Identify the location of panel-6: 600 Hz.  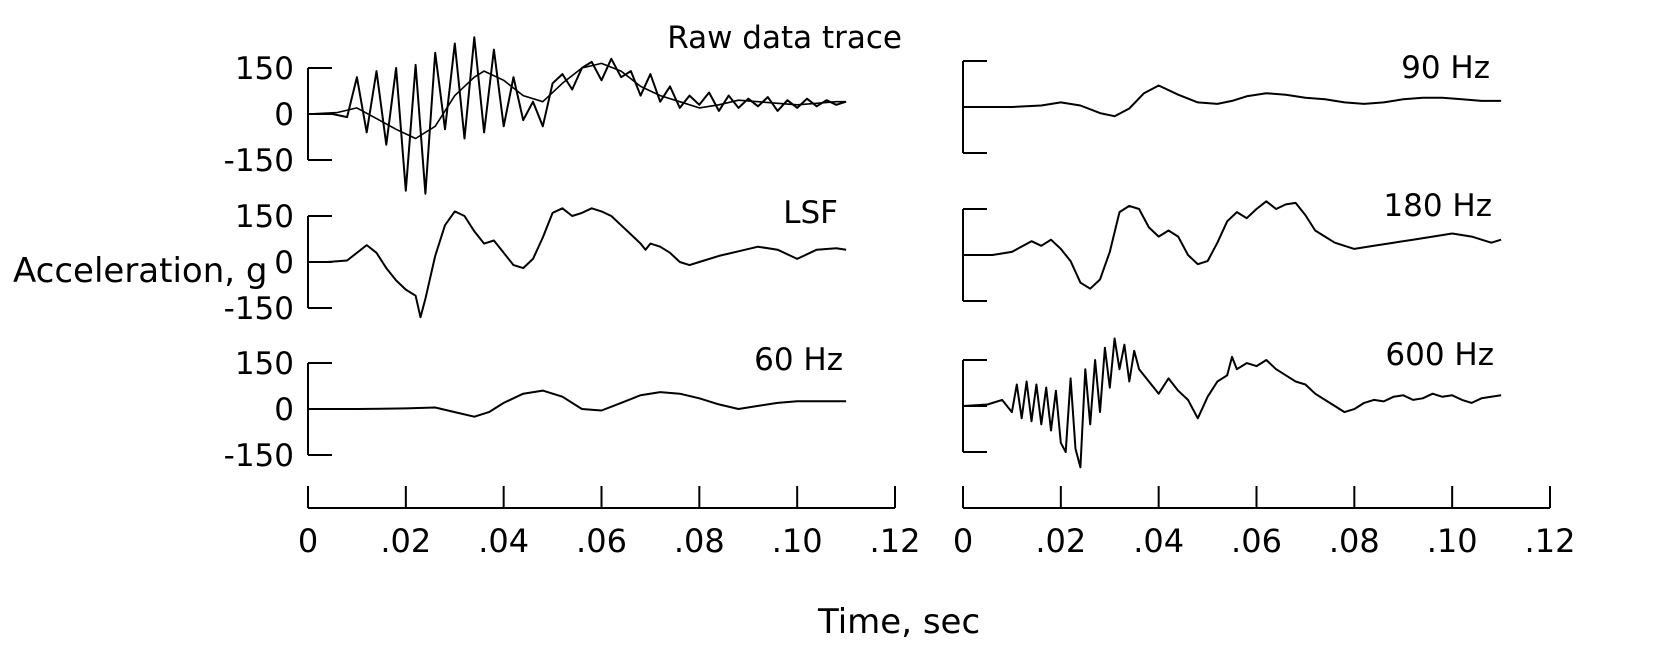
(1232, 403).